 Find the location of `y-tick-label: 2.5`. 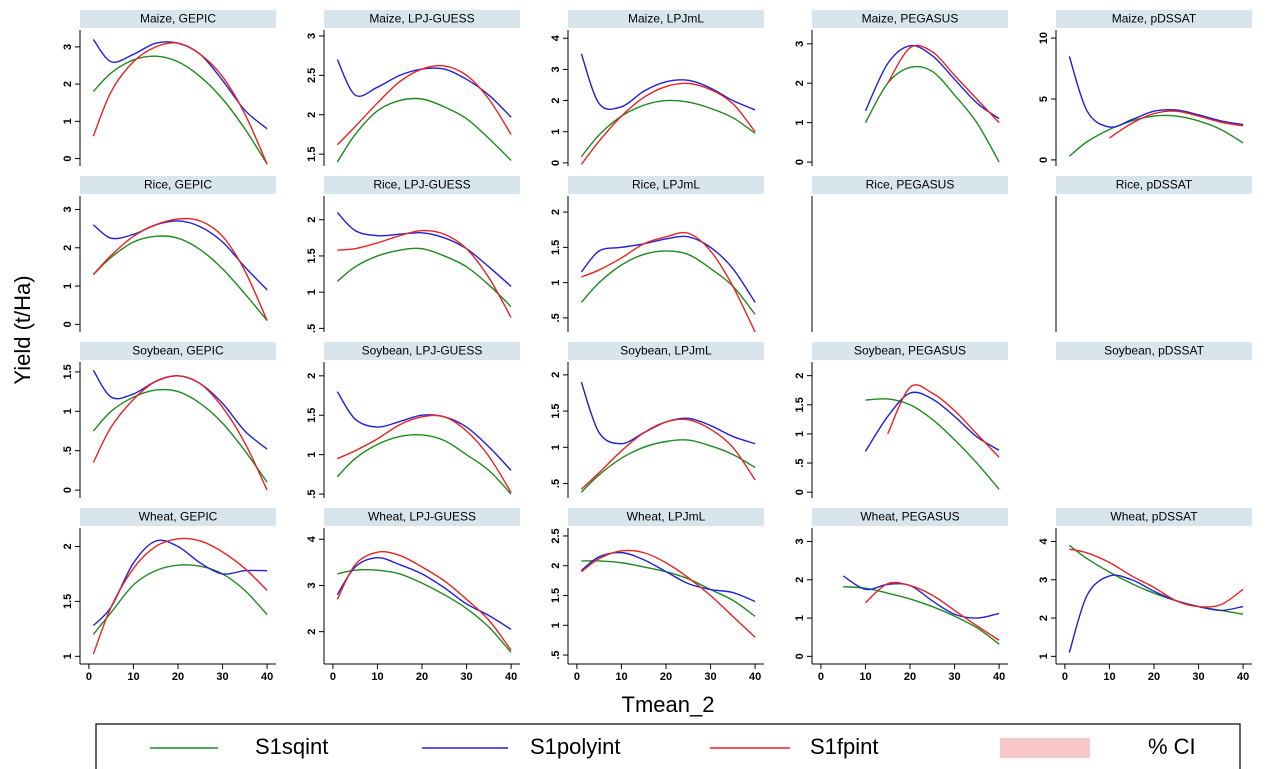

y-tick-label: 2.5 is located at coordinates (556, 535).